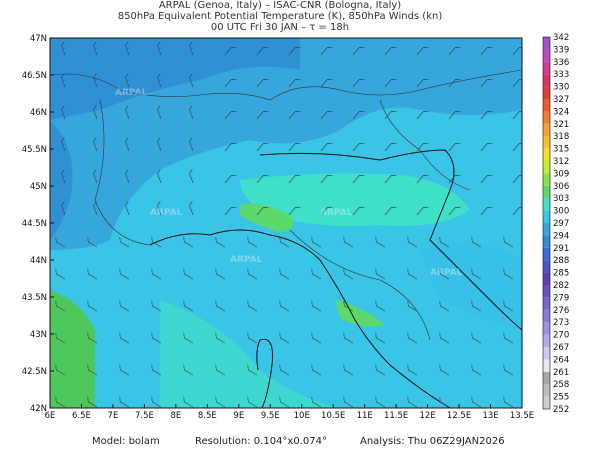 The width and height of the screenshot is (600, 450). Describe the element at coordinates (238, 416) in the screenshot. I see `lon-tick-label: 9E` at that location.